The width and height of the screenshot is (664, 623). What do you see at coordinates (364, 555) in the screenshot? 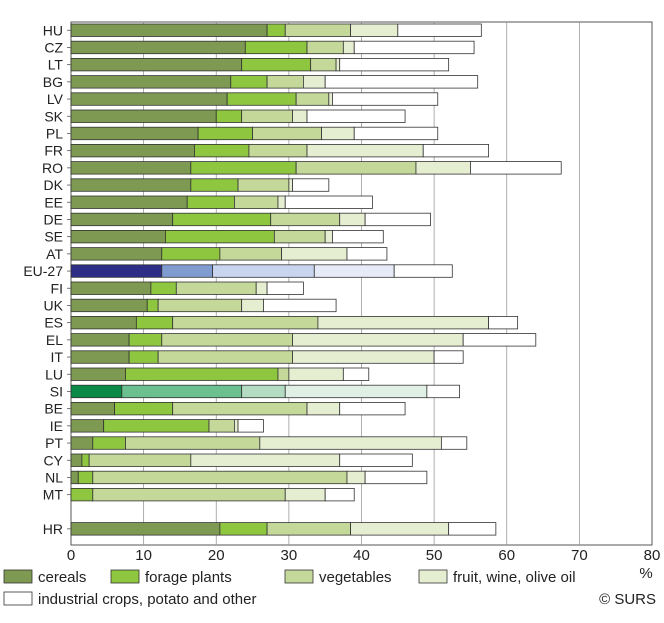
I see `x-axis: 0 10 20 30 40 50 60 70 80` at bounding box center [364, 555].